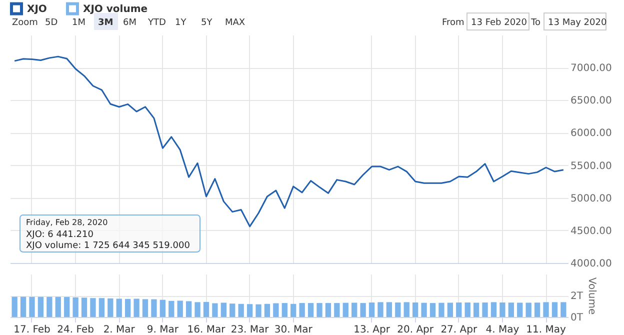 This screenshot has width=624, height=335. I want to click on legend-label: XJO volume, so click(115, 9).